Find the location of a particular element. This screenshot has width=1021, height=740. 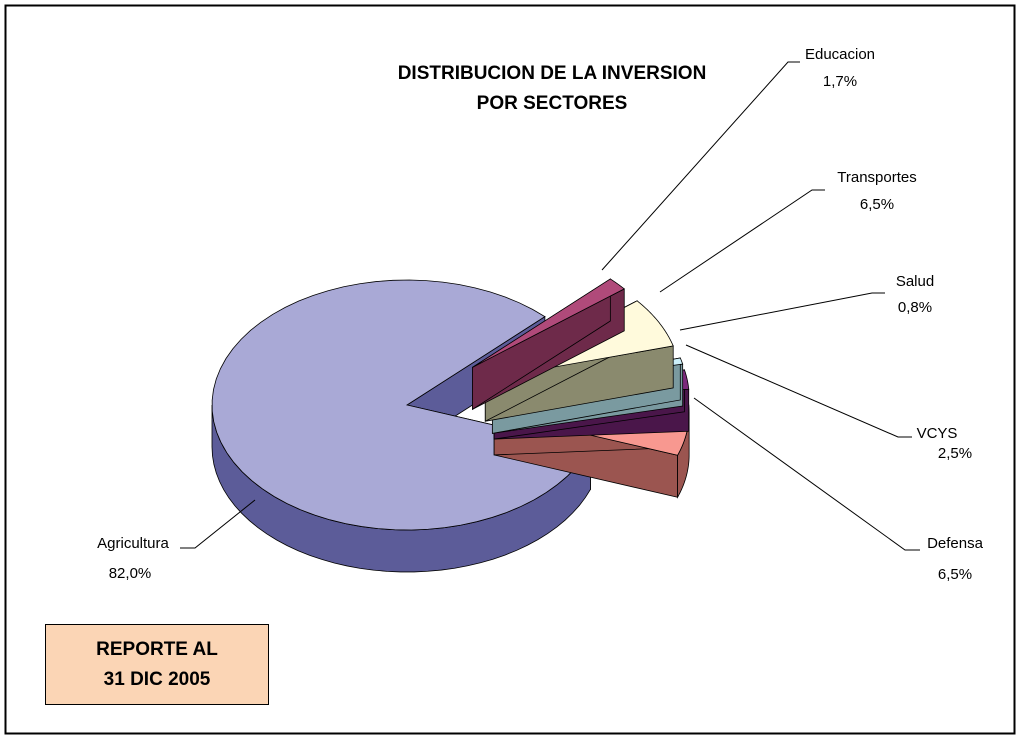

slice-label: Educacion is located at coordinates (840, 54).